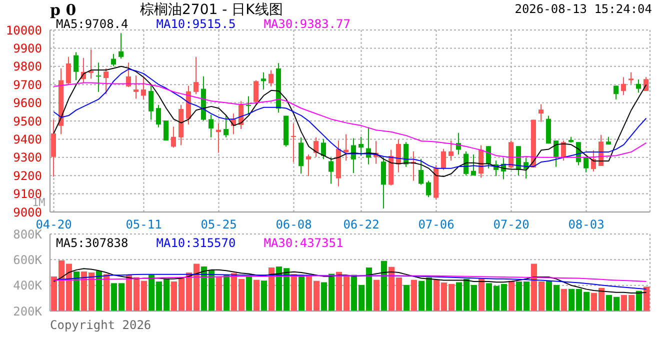  Describe the element at coordinates (27, 139) in the screenshot. I see `y-tick-label: 9400` at that location.